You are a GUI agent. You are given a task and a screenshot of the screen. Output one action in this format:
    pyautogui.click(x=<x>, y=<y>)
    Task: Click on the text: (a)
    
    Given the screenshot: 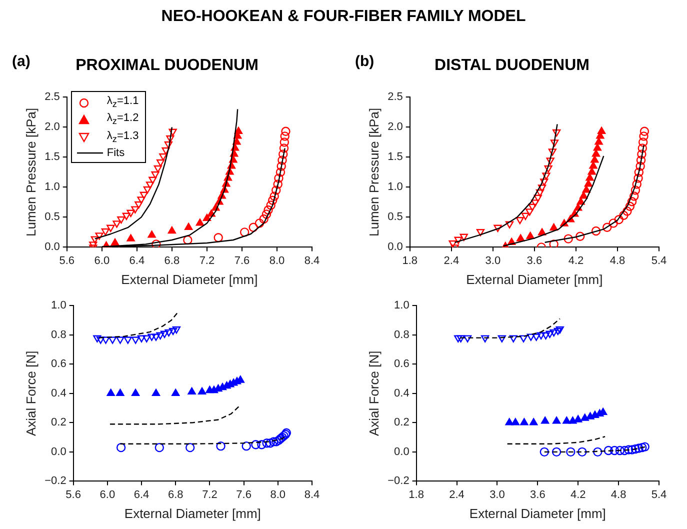 What is the action you would take?
    pyautogui.click(x=21, y=61)
    